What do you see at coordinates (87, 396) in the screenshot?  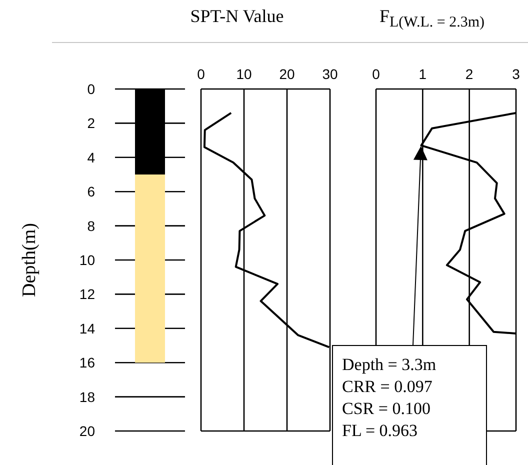 I see `y-tick-label: 18` at bounding box center [87, 396].